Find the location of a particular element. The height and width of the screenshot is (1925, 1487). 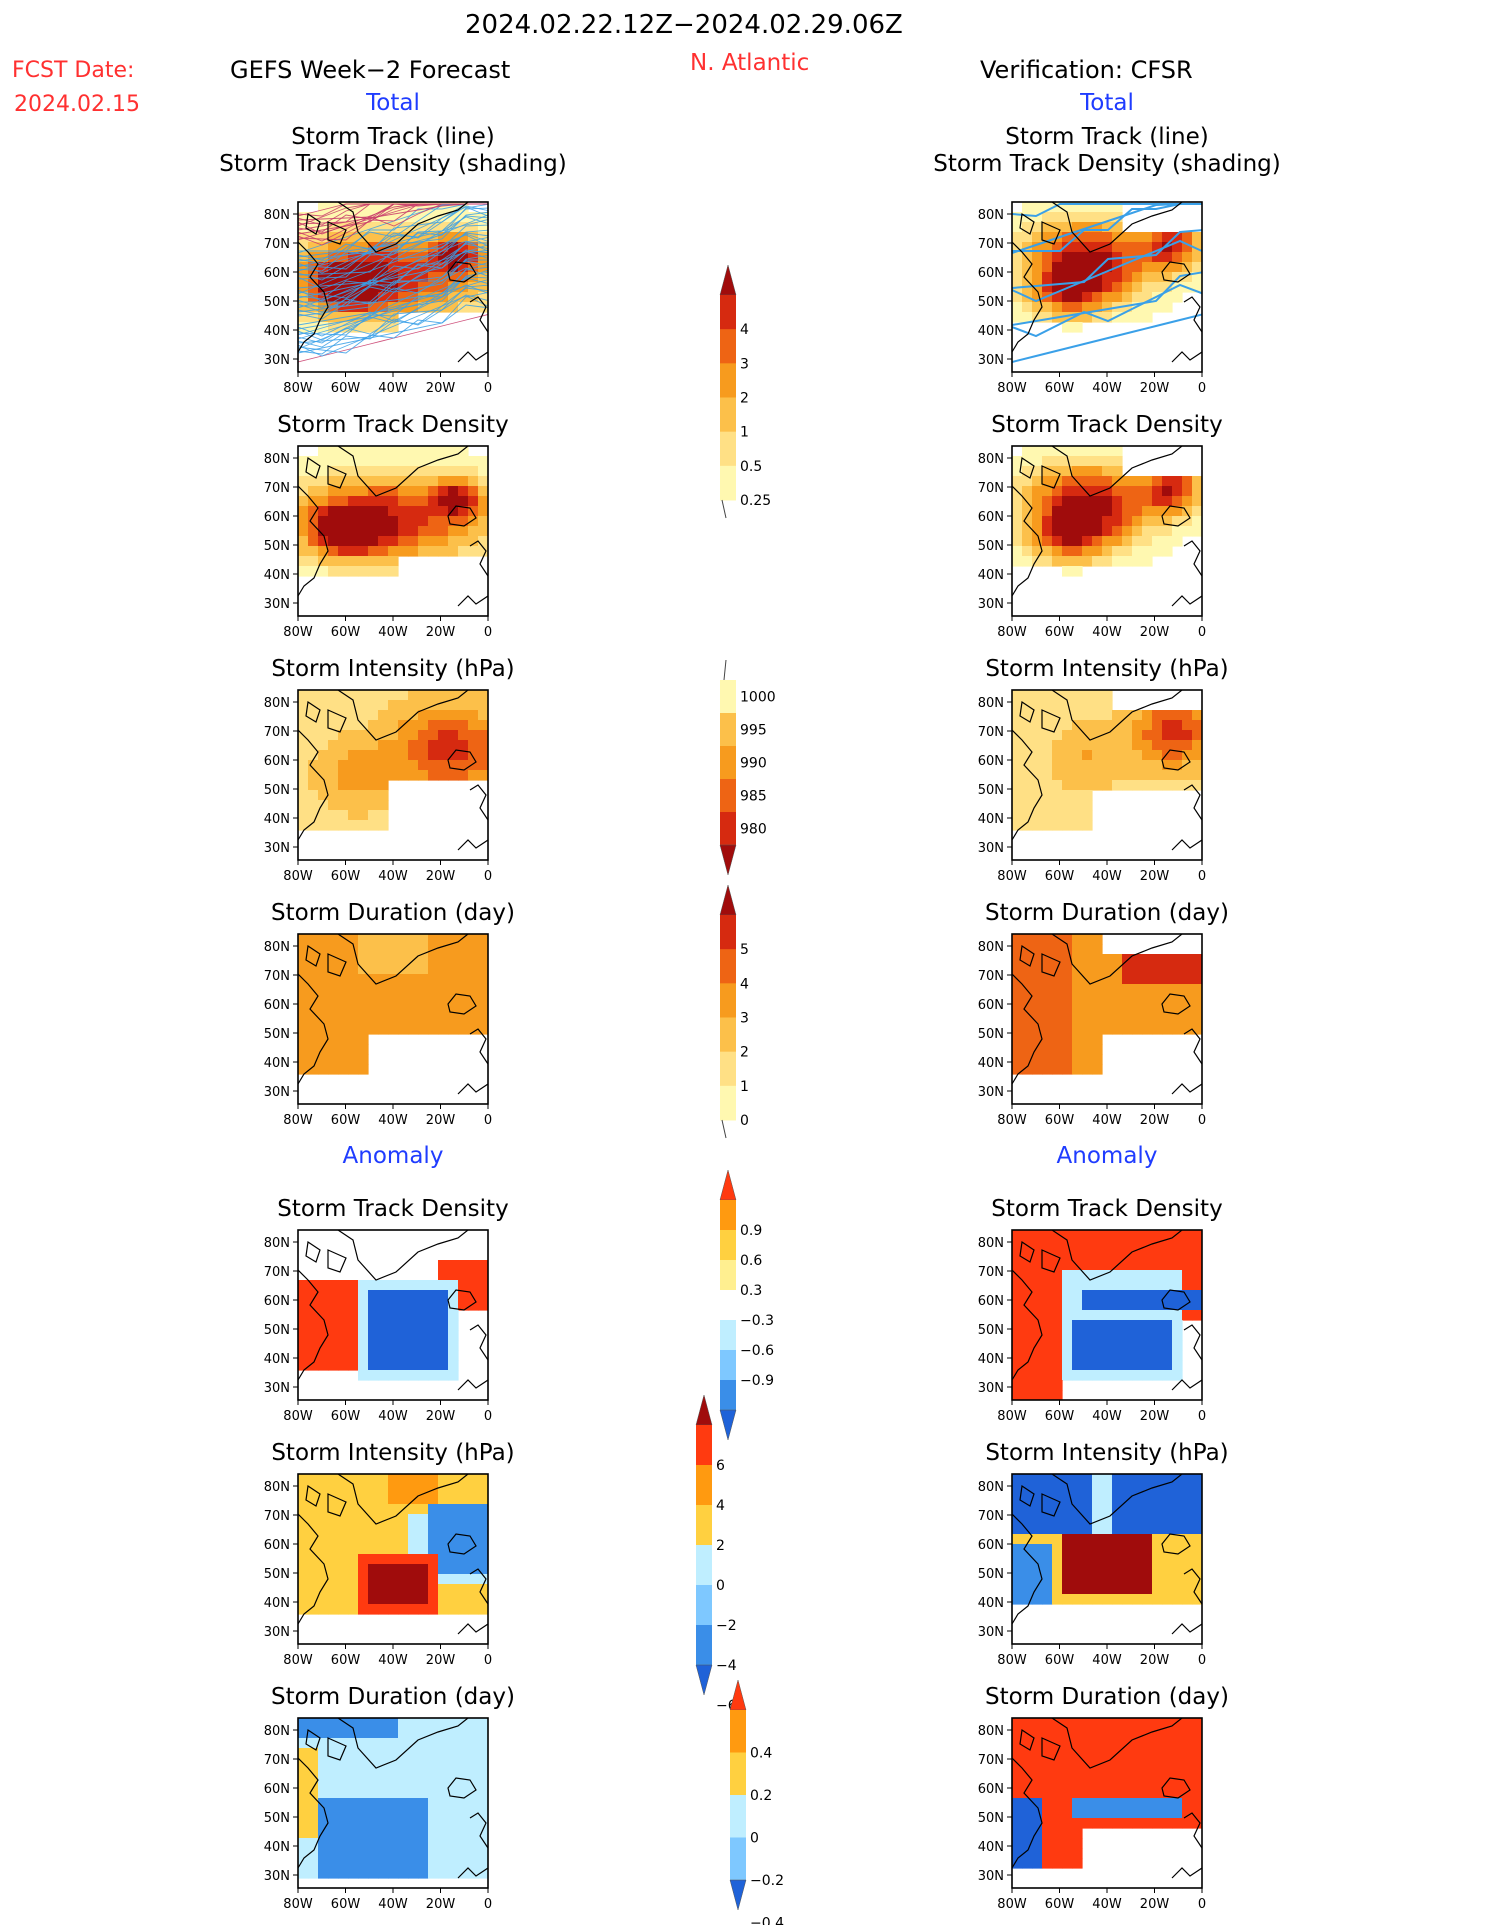

panel-title: Storm Intensity (hPa) is located at coordinates (392, 1453).